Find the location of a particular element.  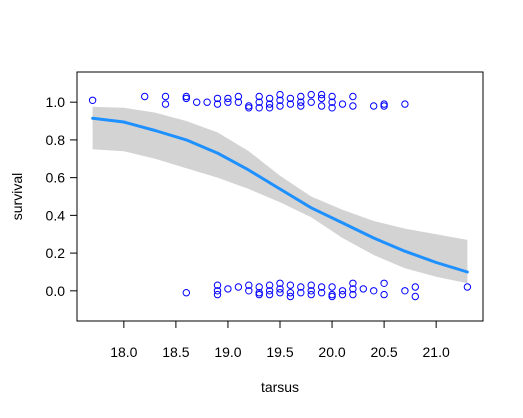

y-tick-label: 0.6 is located at coordinates (56, 178).